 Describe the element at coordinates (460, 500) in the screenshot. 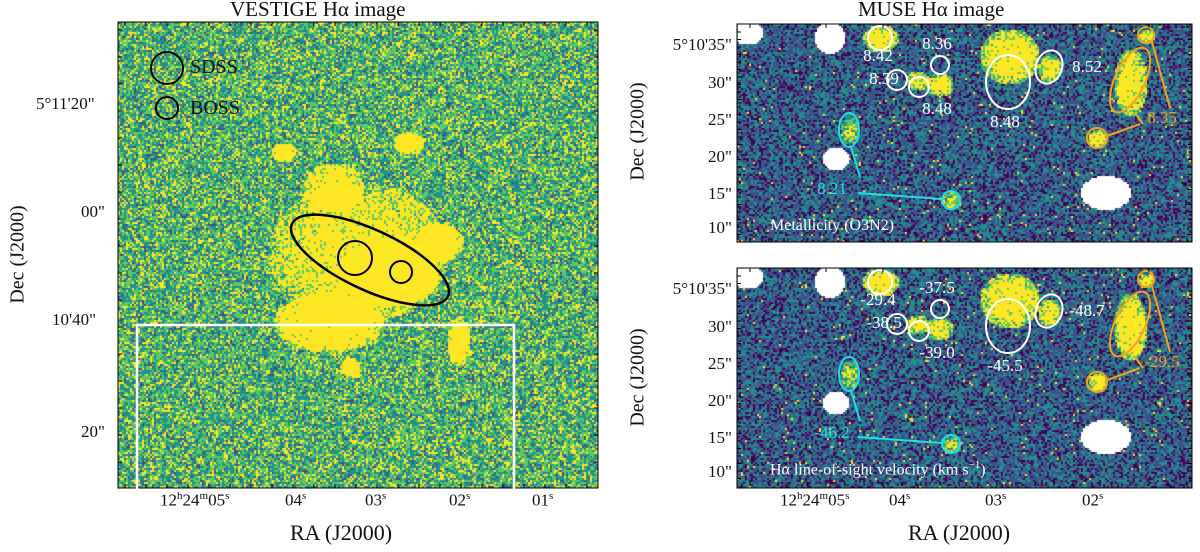

I see `left-xtick: 02s` at that location.